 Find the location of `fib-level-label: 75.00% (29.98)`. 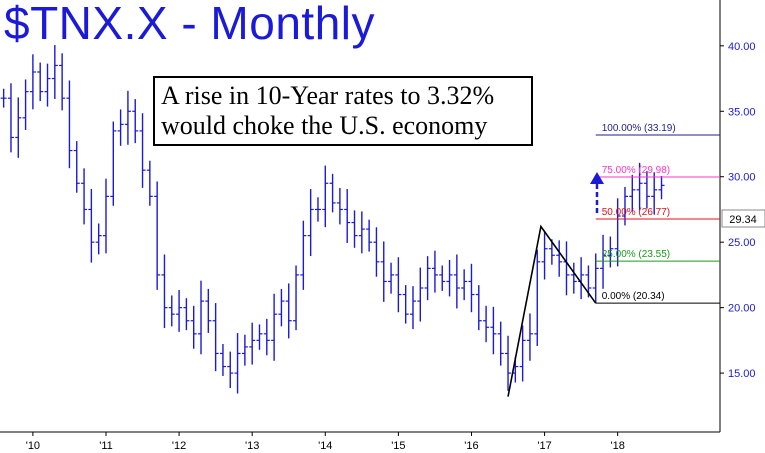

fib-level-label: 75.00% (29.98) is located at coordinates (636, 170).